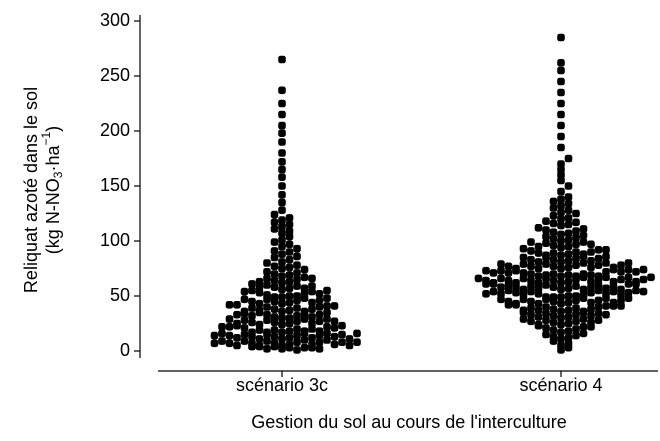 The image size is (660, 441). I want to click on y-tick-label: 100, so click(115, 240).